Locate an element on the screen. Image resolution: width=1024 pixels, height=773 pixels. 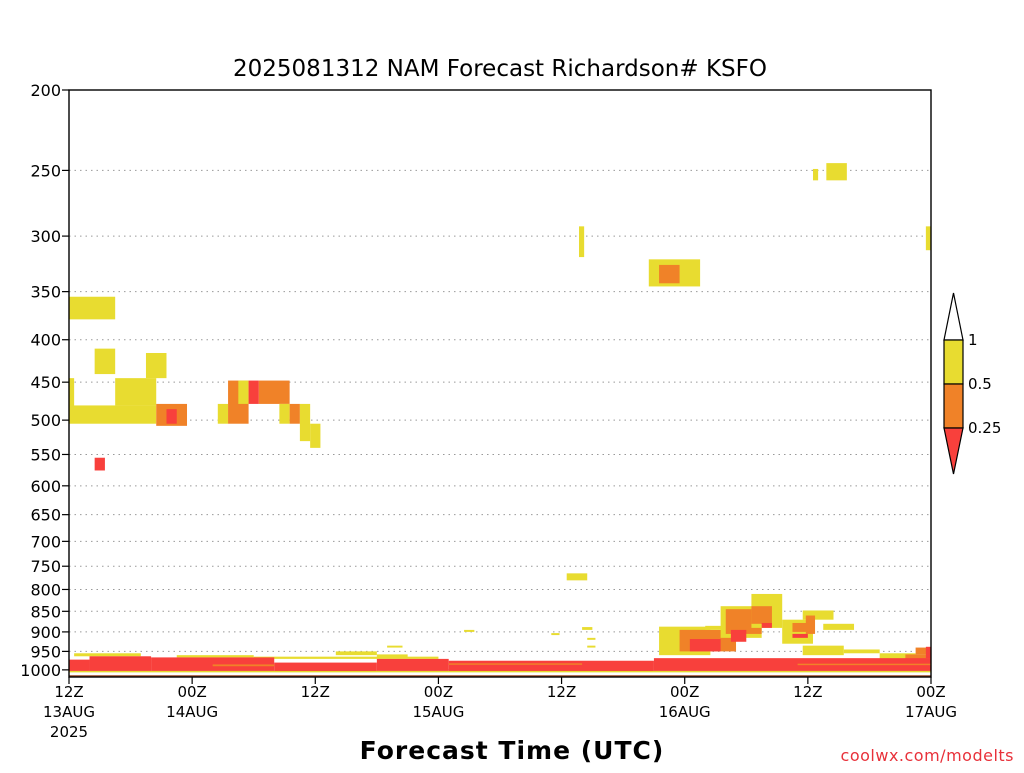
y-tick-label-250: 250 is located at coordinates (45, 170).